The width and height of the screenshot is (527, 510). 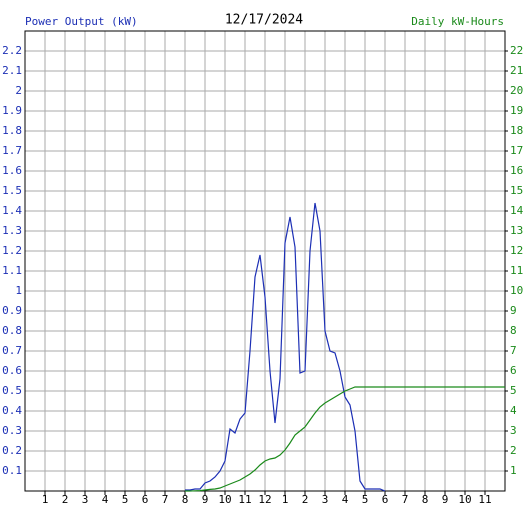 I want to click on y2-tick-label: 16, so click(x=516, y=170).